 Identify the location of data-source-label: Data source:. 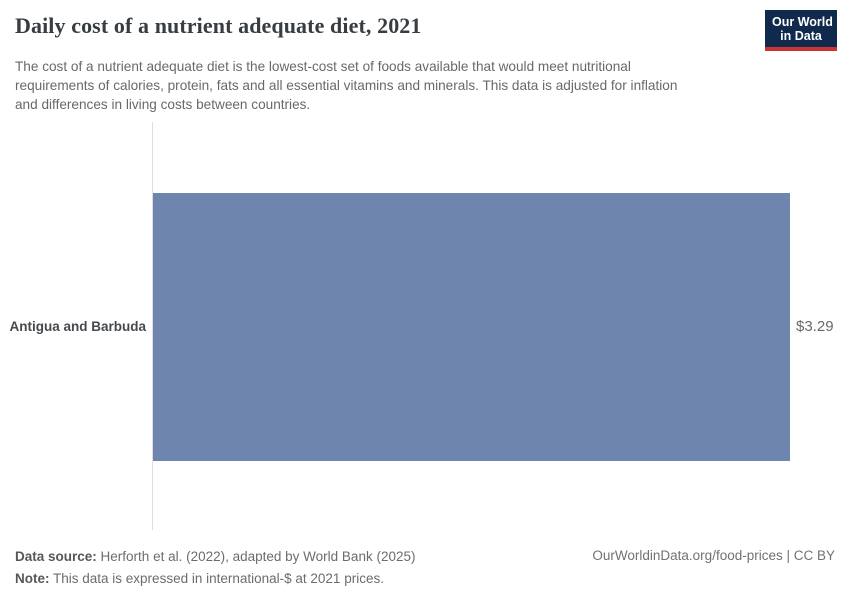
(56, 556).